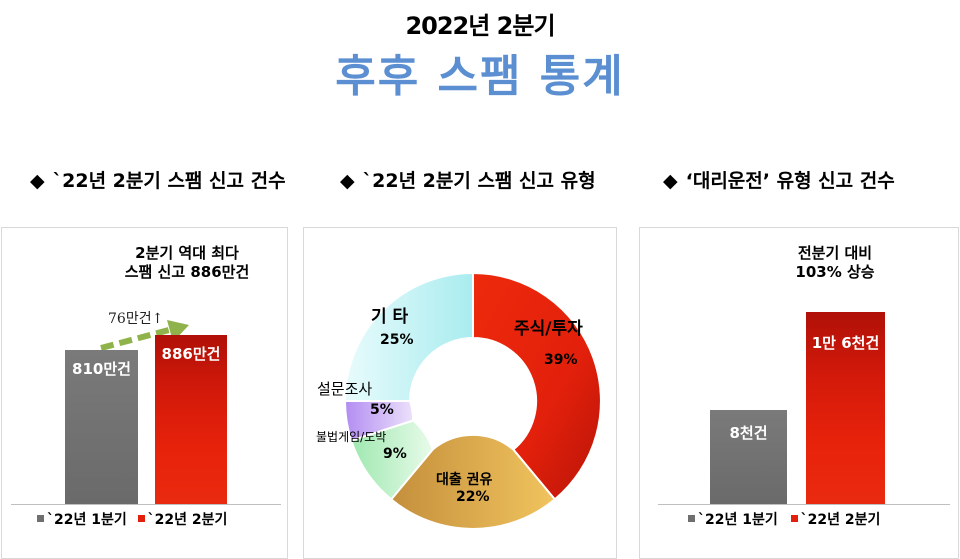 Image resolution: width=960 pixels, height=559 pixels. Describe the element at coordinates (390, 317) in the screenshot. I see `segment-label-other: 기 타` at that location.